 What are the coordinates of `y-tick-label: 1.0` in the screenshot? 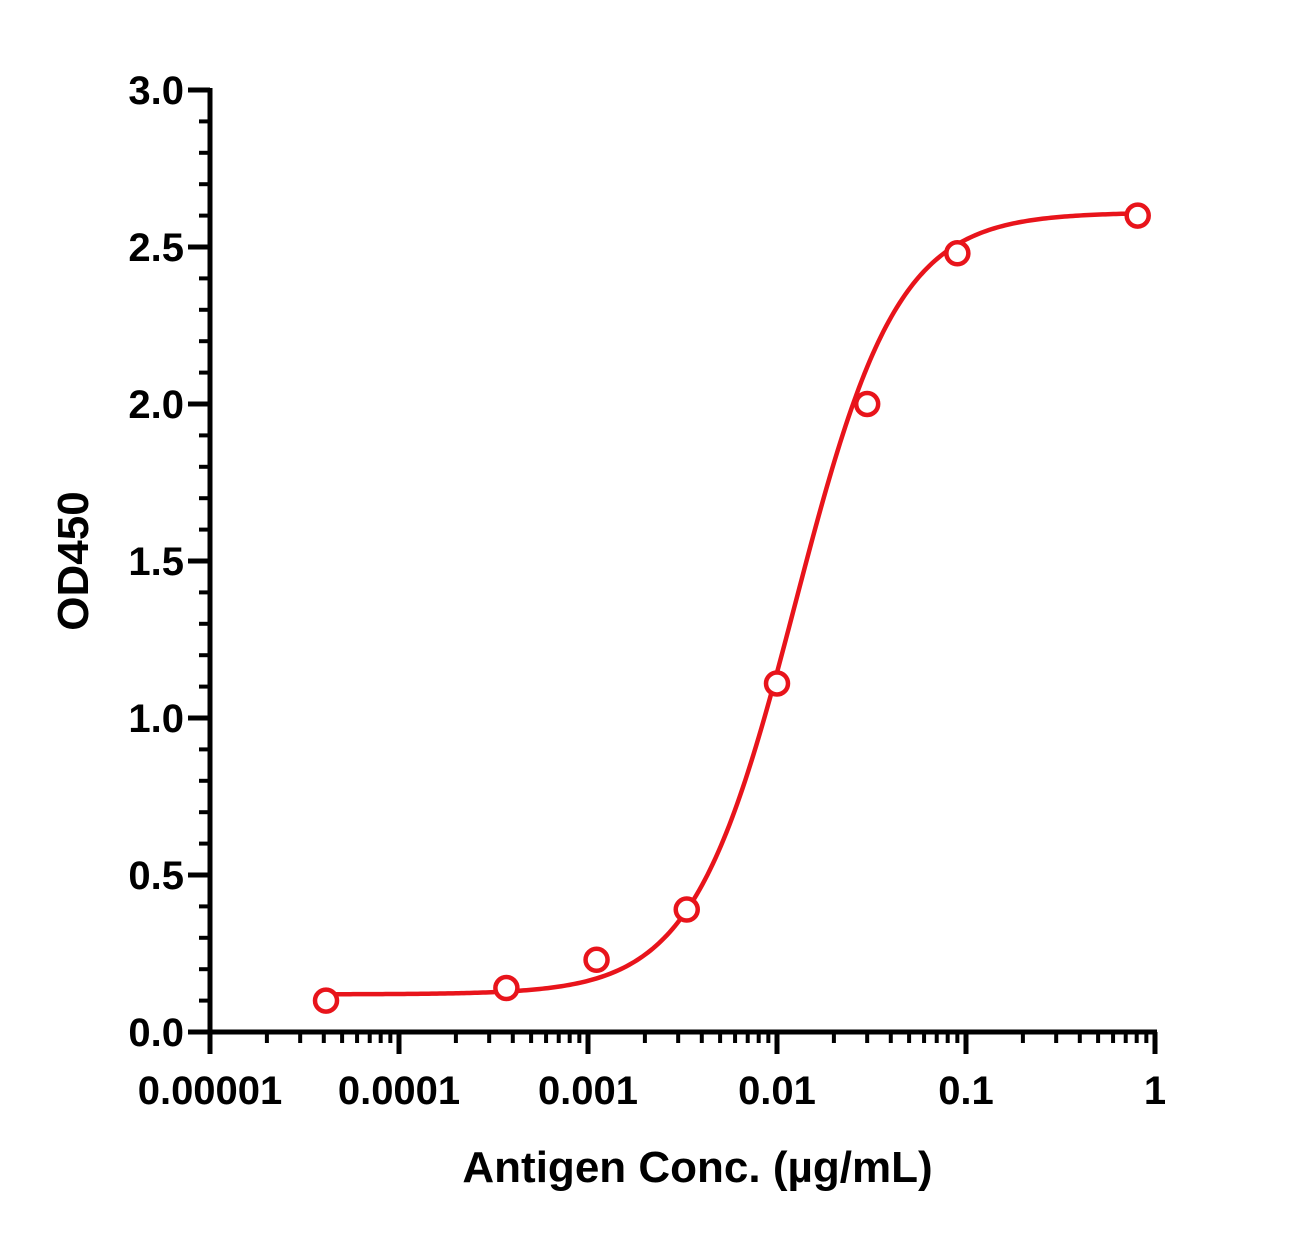 It's located at (156, 719).